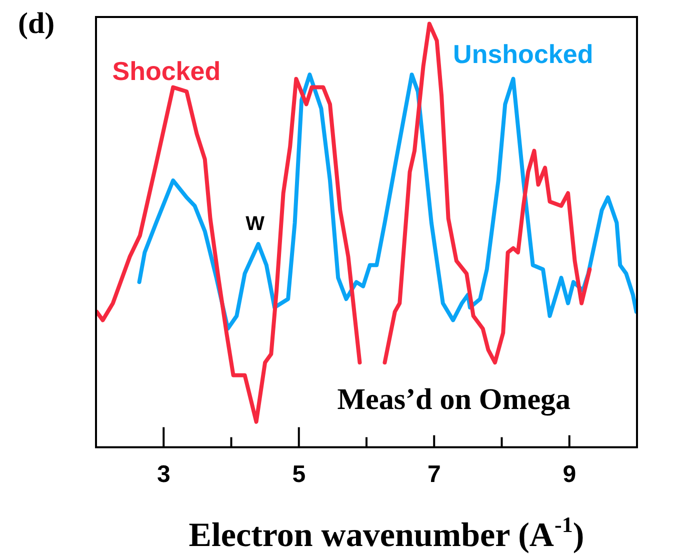 The image size is (679, 556). What do you see at coordinates (36, 23) in the screenshot?
I see `text: (d)` at bounding box center [36, 23].